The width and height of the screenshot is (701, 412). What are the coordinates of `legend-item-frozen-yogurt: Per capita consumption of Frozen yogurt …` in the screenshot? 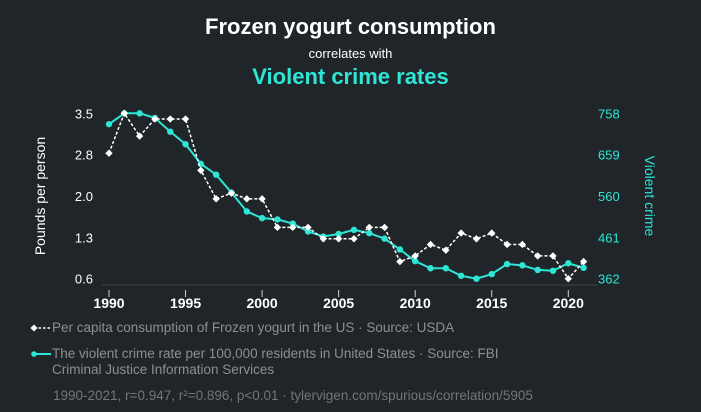 It's located at (242, 328).